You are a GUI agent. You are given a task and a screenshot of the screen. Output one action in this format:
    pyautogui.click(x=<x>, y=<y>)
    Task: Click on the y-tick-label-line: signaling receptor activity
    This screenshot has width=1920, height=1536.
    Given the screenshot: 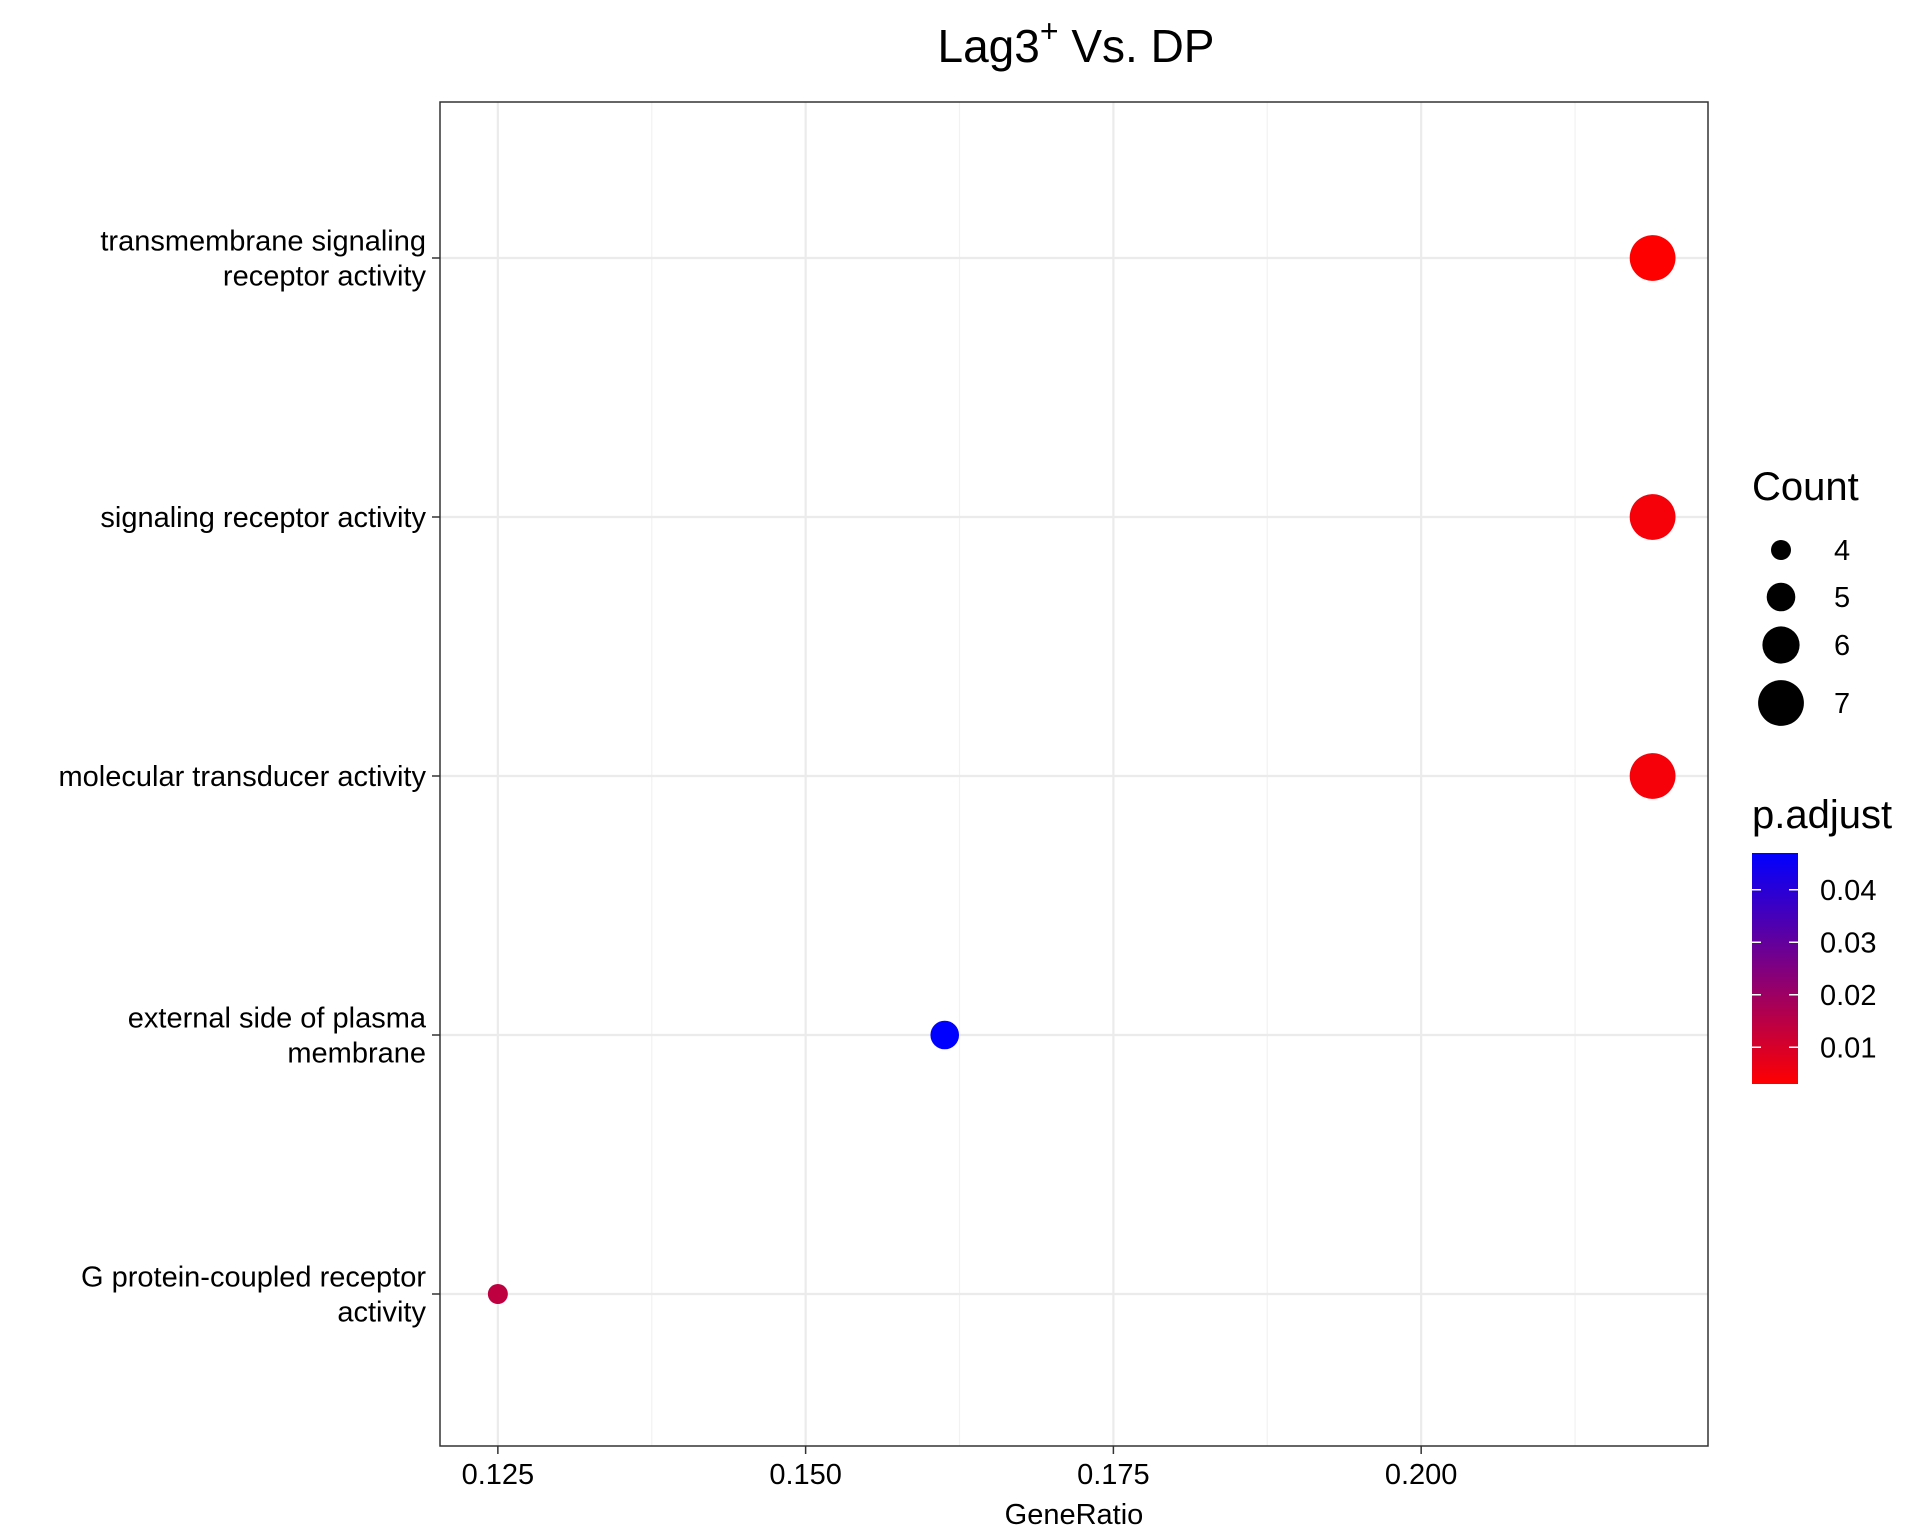 What is the action you would take?
    pyautogui.click(x=263, y=518)
    